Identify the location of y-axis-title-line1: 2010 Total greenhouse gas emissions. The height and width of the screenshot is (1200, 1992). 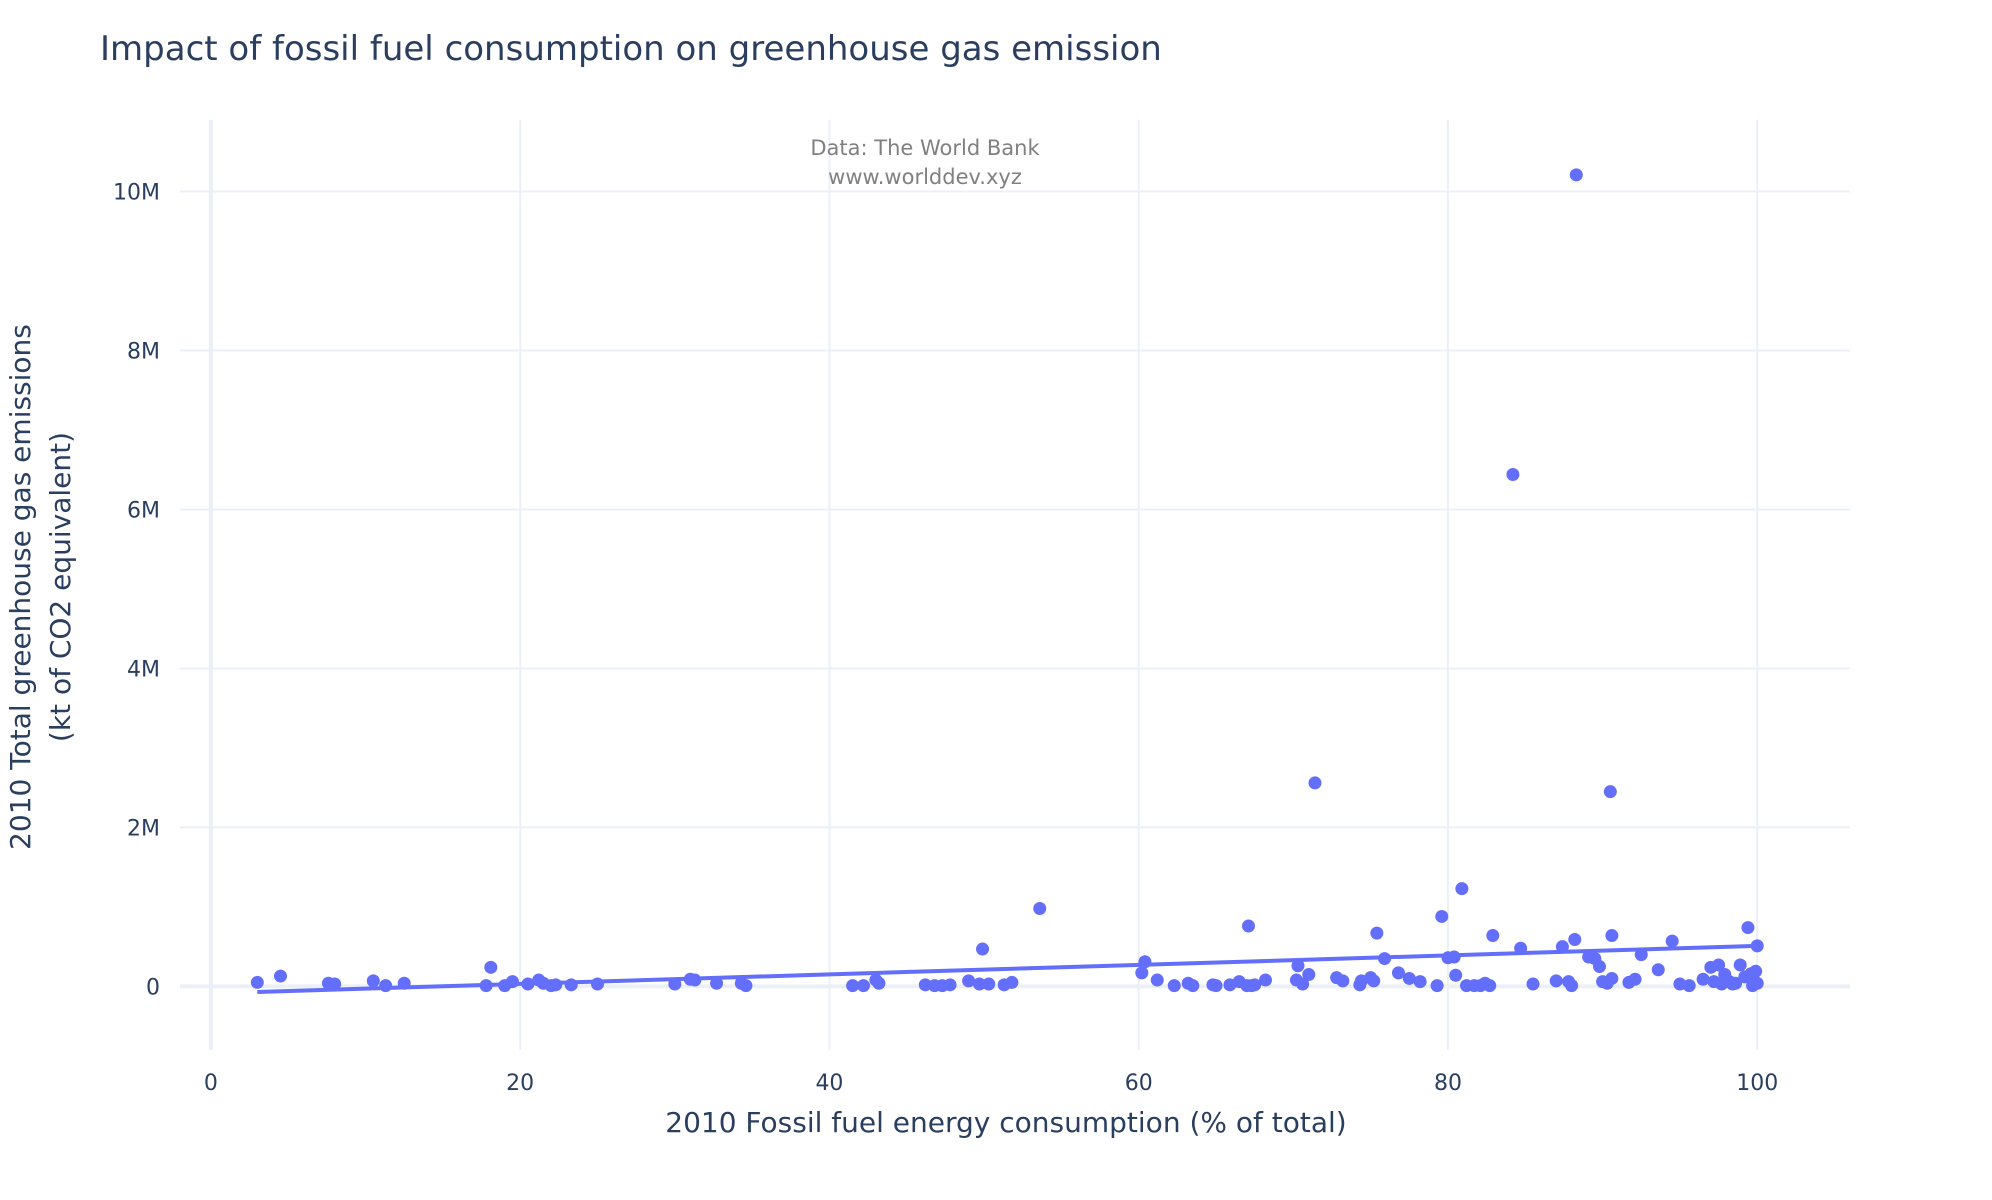
(20, 587).